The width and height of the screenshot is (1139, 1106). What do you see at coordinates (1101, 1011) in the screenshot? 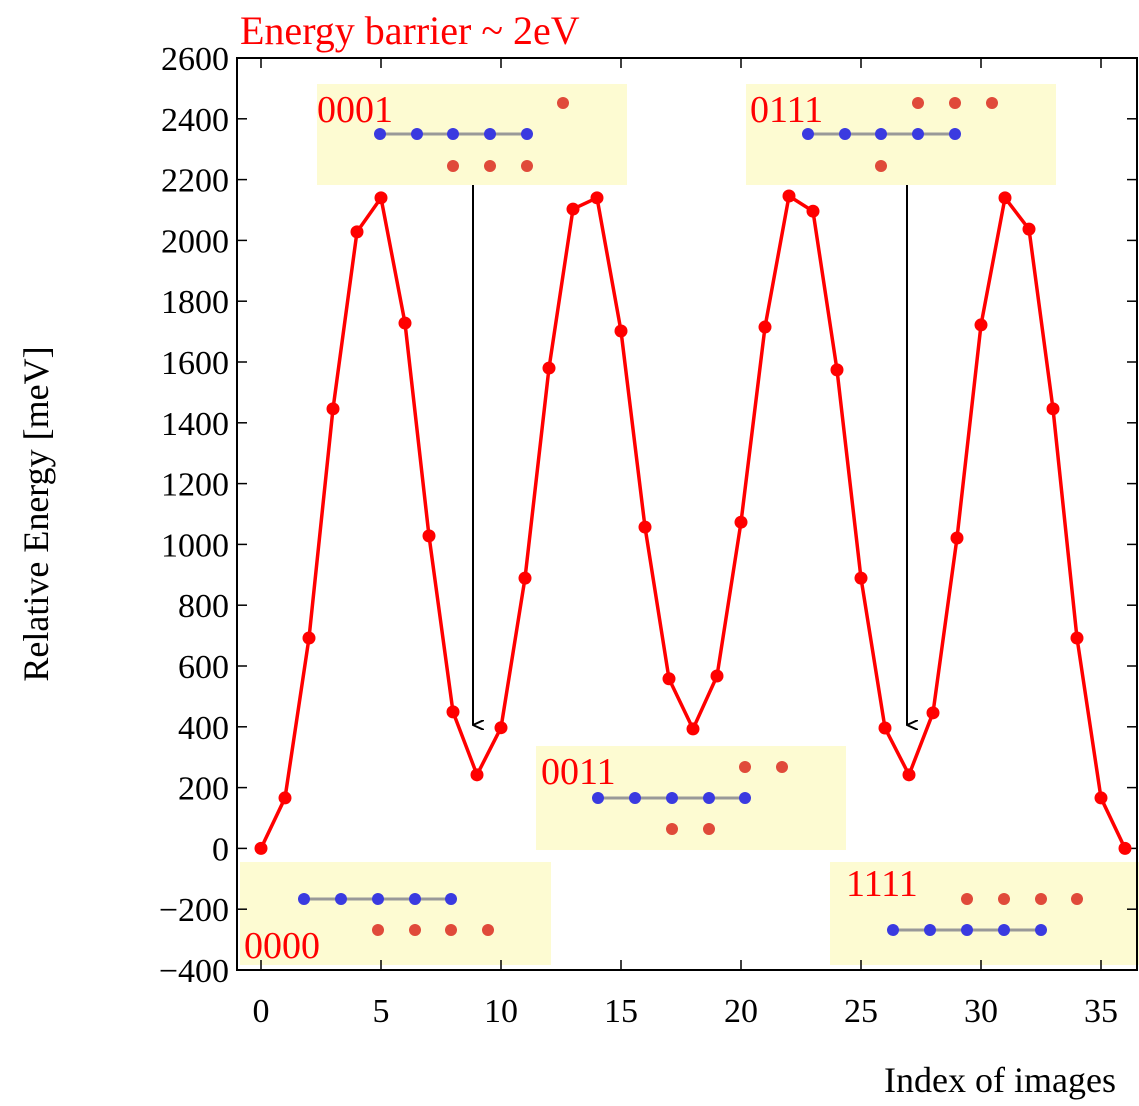
I see `x-tick-label: 35` at bounding box center [1101, 1011].